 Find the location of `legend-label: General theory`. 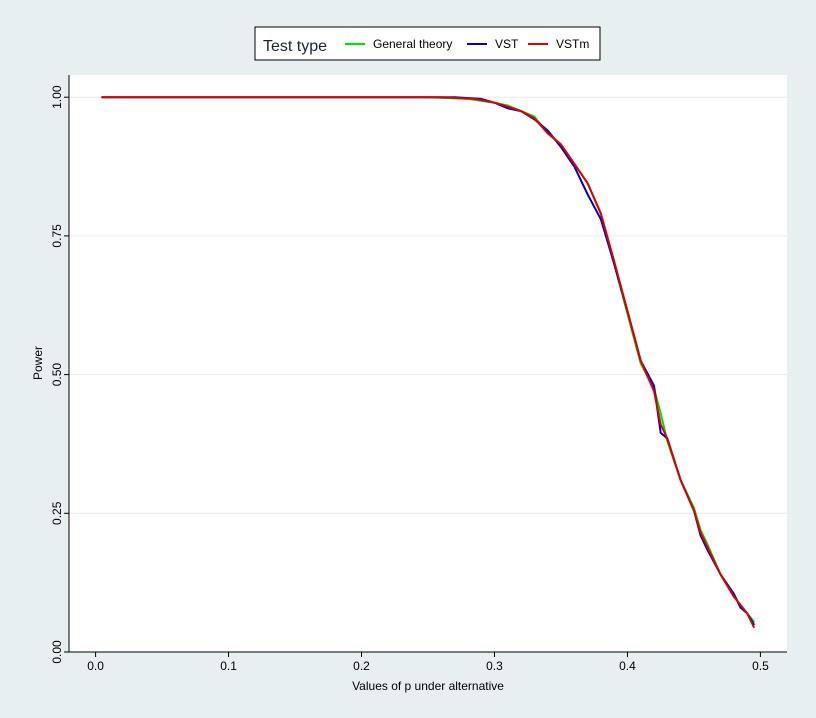

legend-label: General theory is located at coordinates (412, 44).